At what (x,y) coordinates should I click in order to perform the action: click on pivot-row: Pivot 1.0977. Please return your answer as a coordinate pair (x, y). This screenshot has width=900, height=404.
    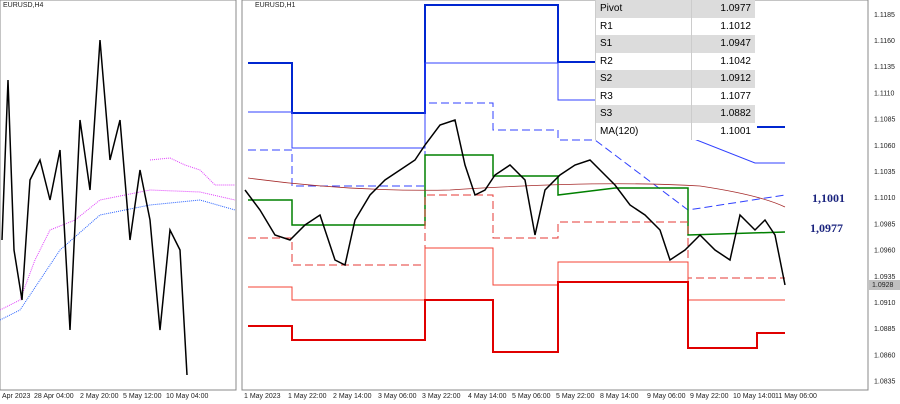
    Looking at the image, I should click on (675, 9).